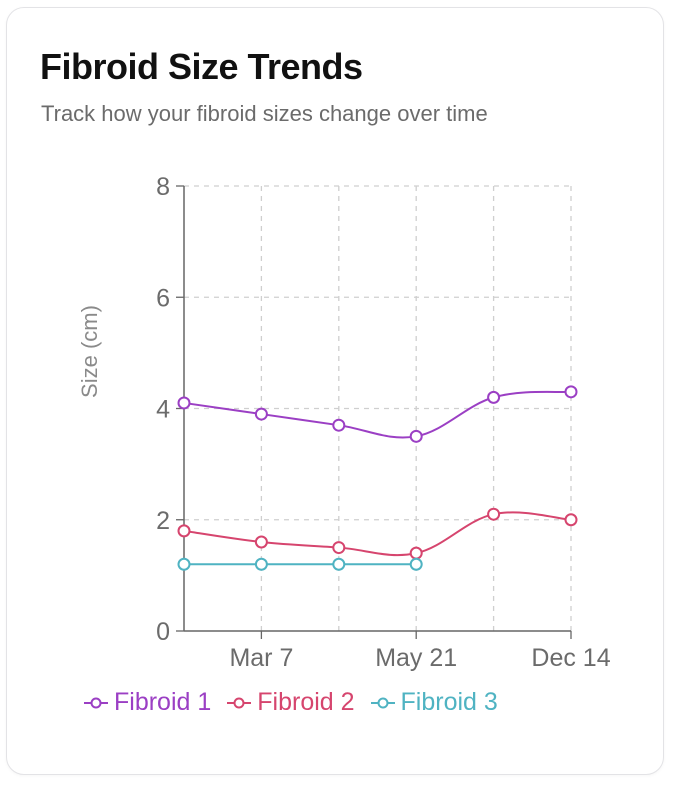  What do you see at coordinates (163, 702) in the screenshot?
I see `legend-label: Fibroid 1` at bounding box center [163, 702].